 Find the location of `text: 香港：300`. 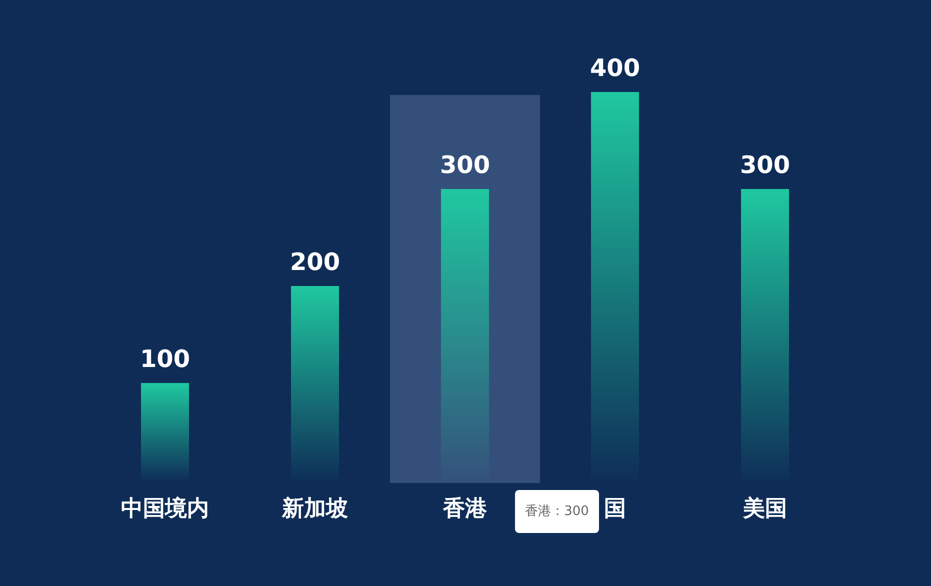

text: 香港：300 is located at coordinates (557, 511).